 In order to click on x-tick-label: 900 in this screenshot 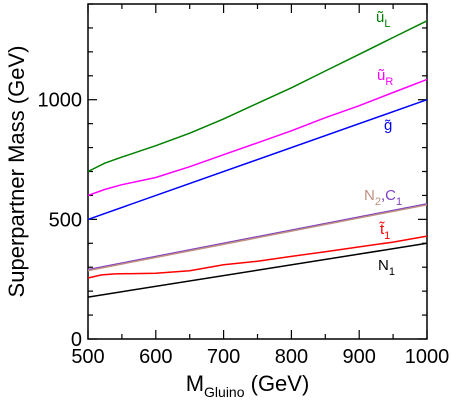, I will do `click(359, 357)`.